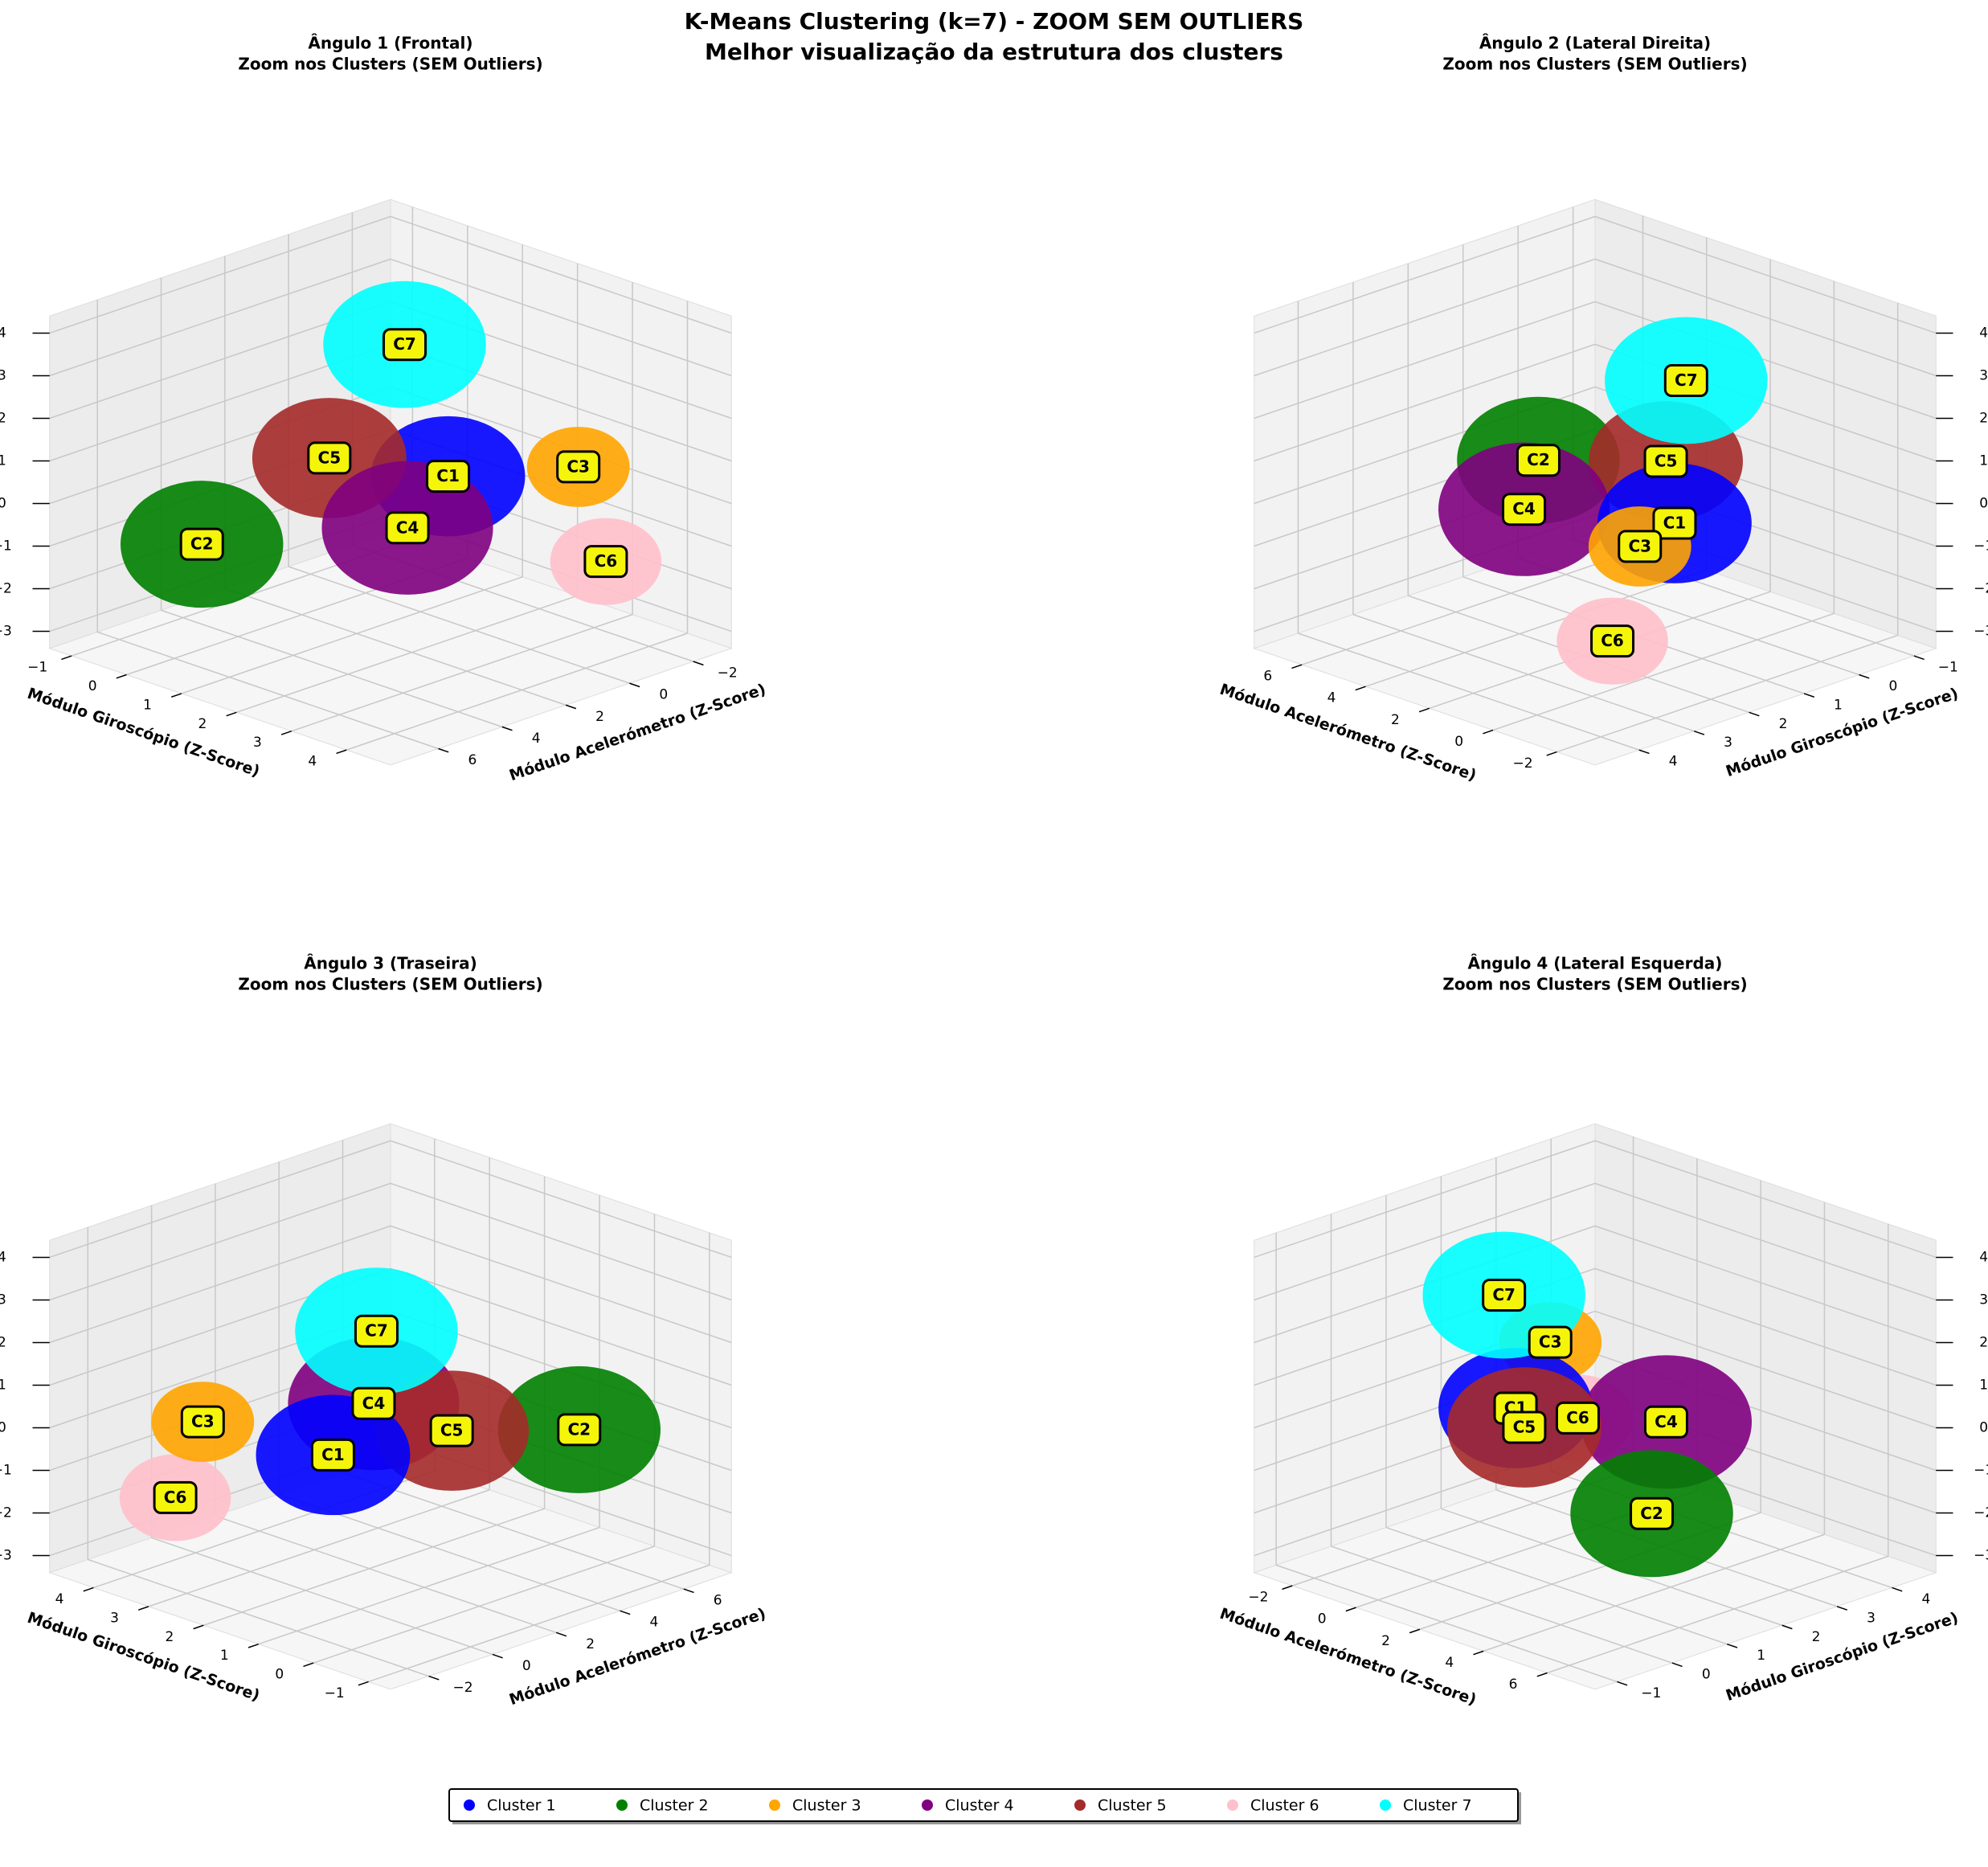  What do you see at coordinates (390, 43) in the screenshot?
I see `subplot-title: Ângulo 1 (Frontal)` at bounding box center [390, 43].